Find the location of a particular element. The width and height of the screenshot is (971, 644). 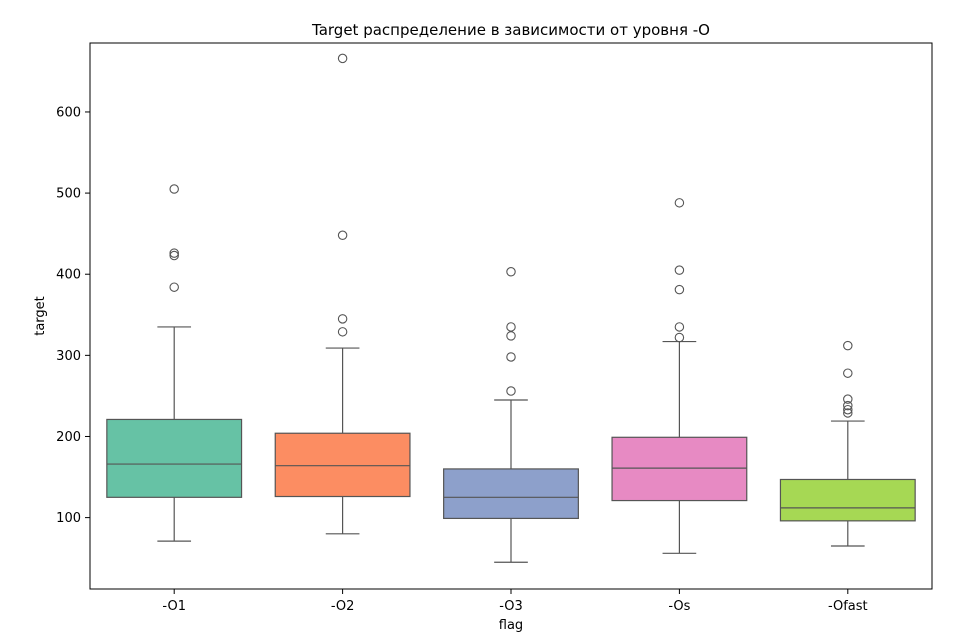

box-group-o3 is located at coordinates (511, 415).